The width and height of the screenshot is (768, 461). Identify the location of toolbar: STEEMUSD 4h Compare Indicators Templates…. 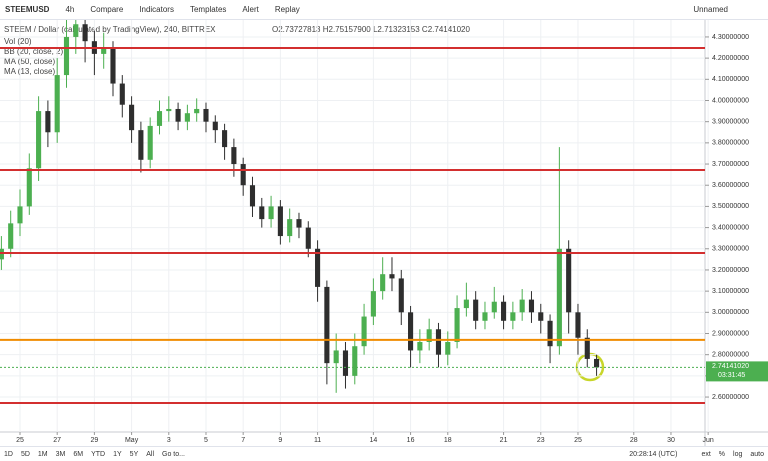
(384, 10).